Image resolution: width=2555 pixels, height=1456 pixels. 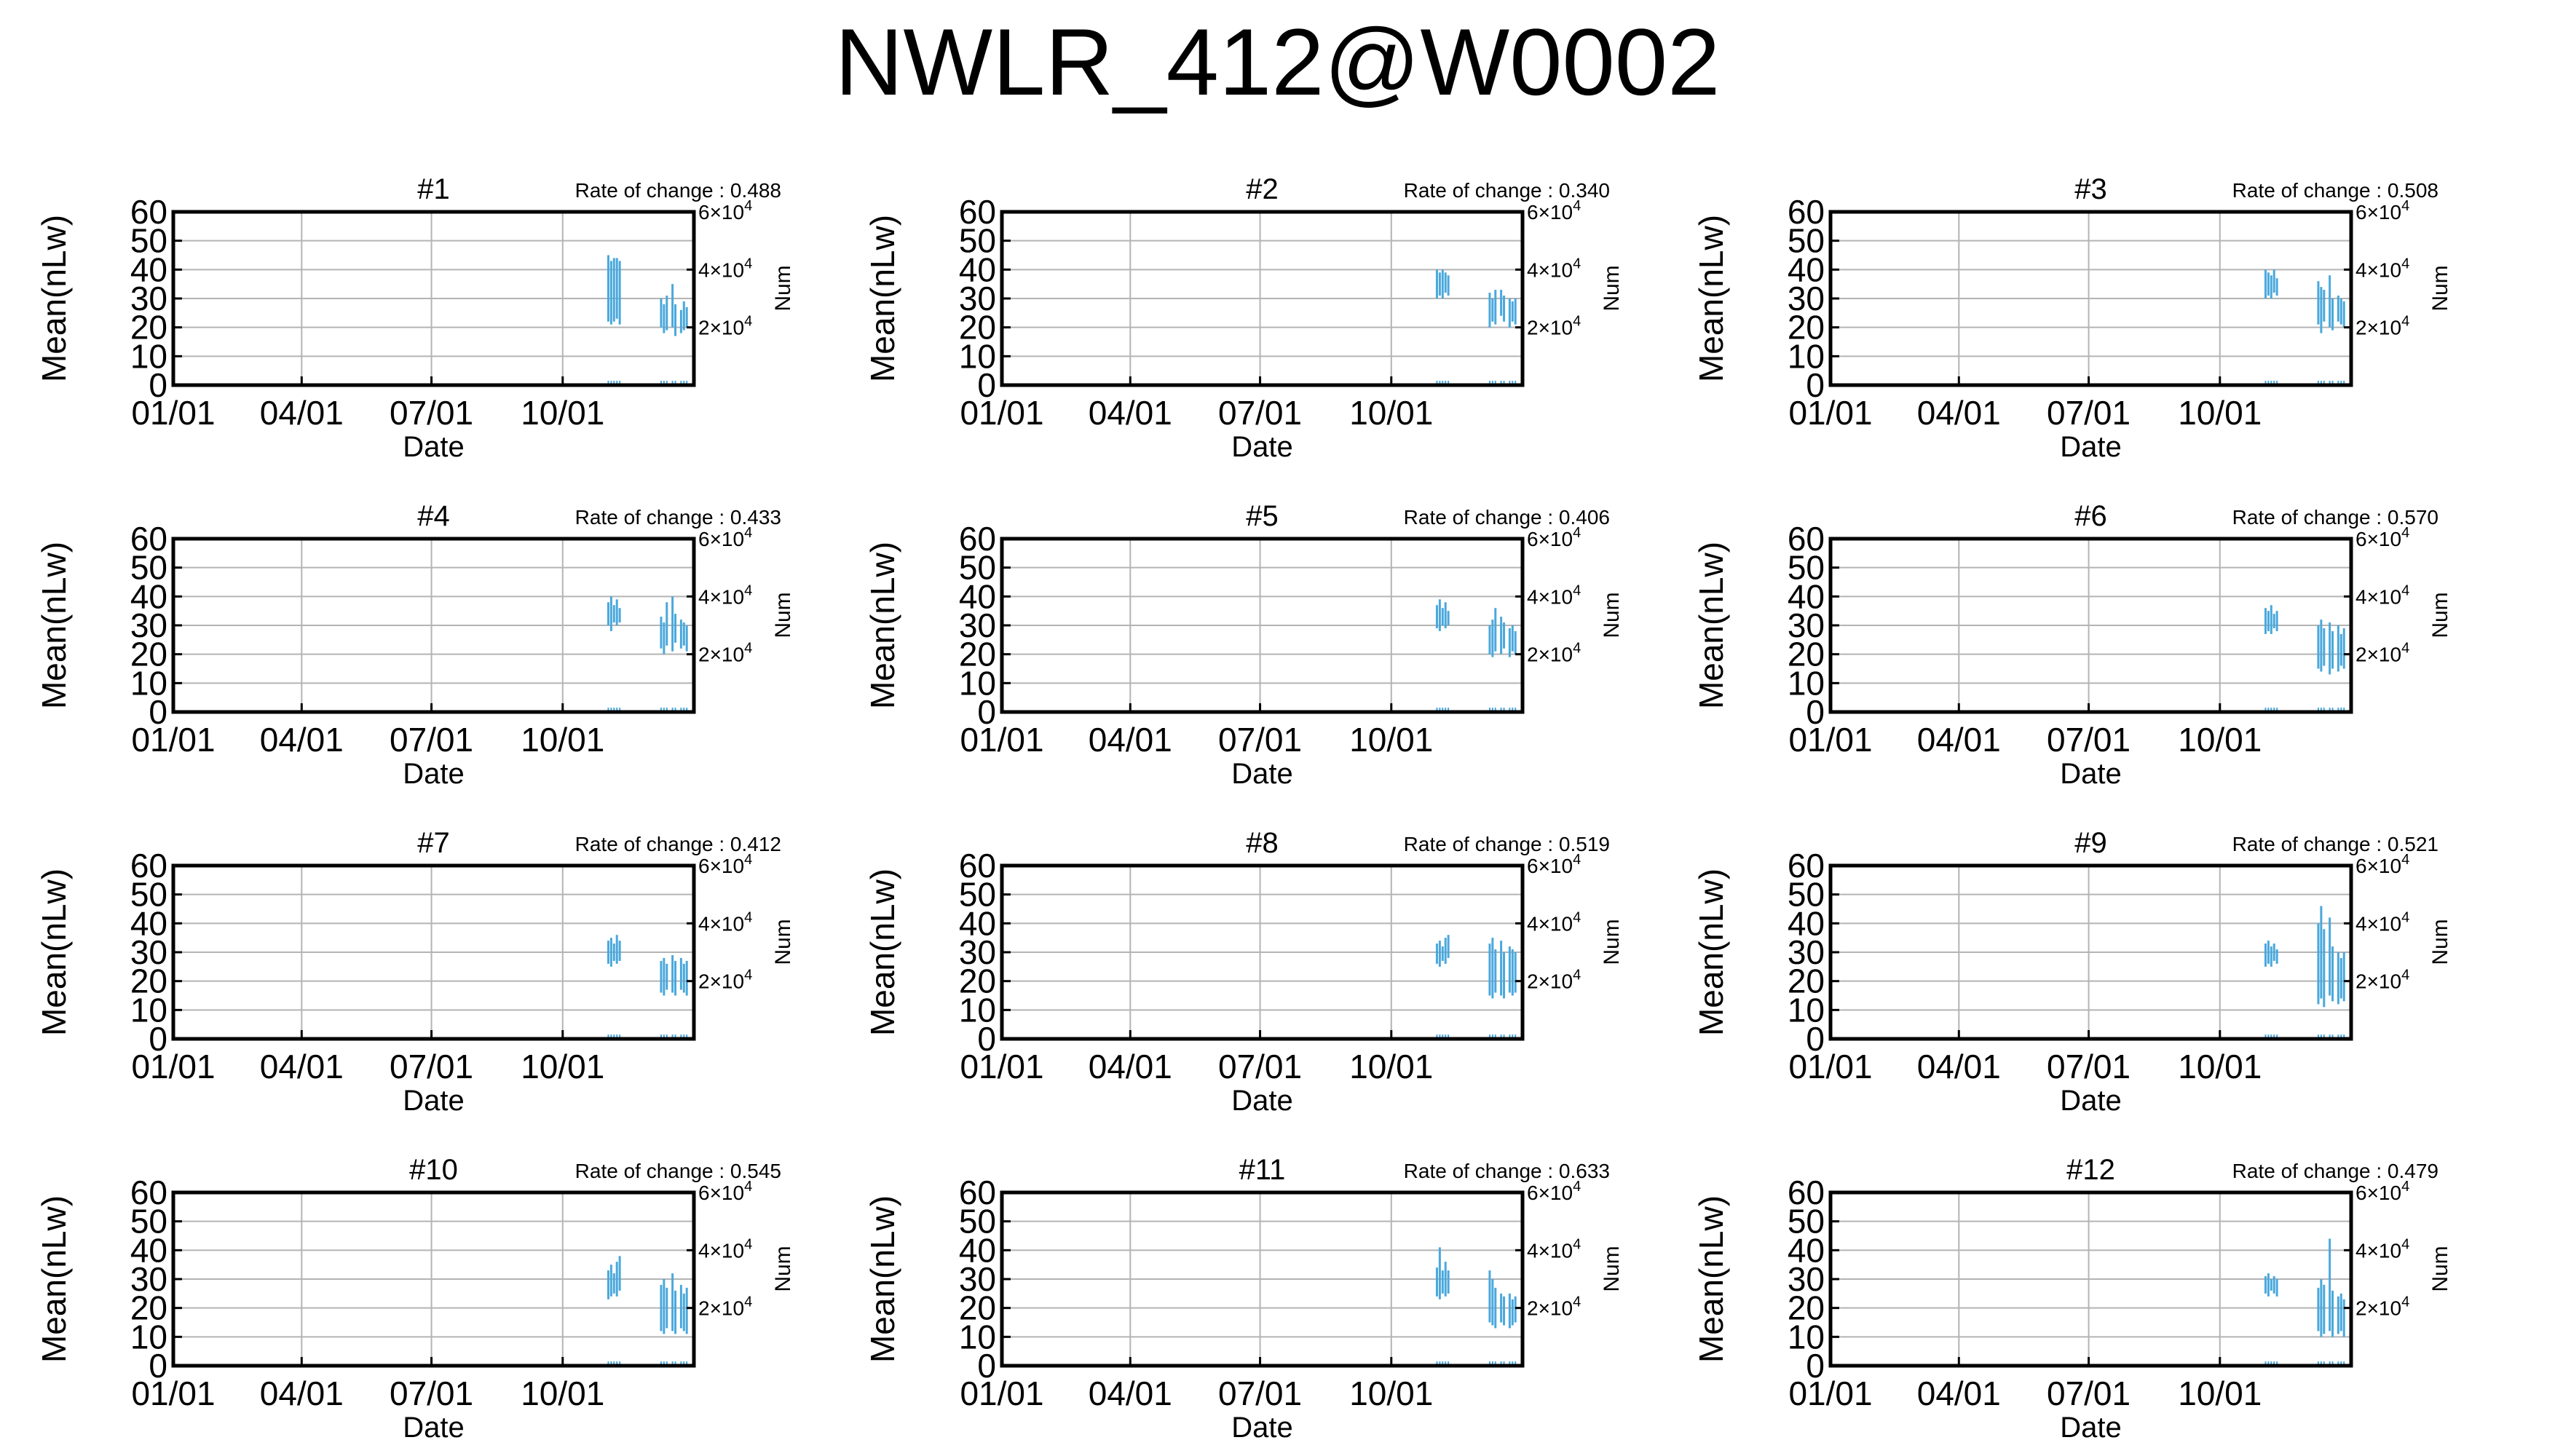 I want to click on rate-of-change: Rate of change : 0.412, so click(x=678, y=844).